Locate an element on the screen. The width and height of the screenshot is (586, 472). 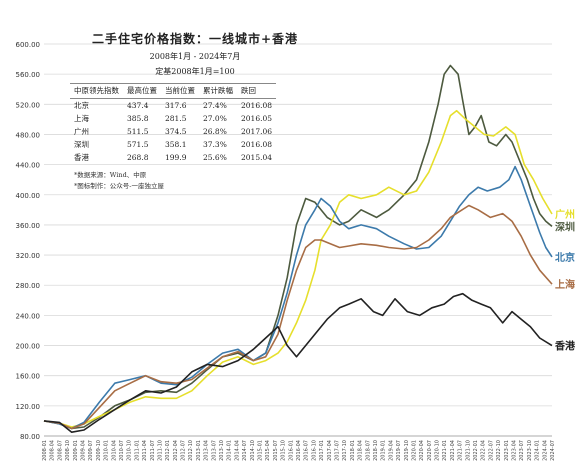
table-cell: 27.0% is located at coordinates (215, 118).